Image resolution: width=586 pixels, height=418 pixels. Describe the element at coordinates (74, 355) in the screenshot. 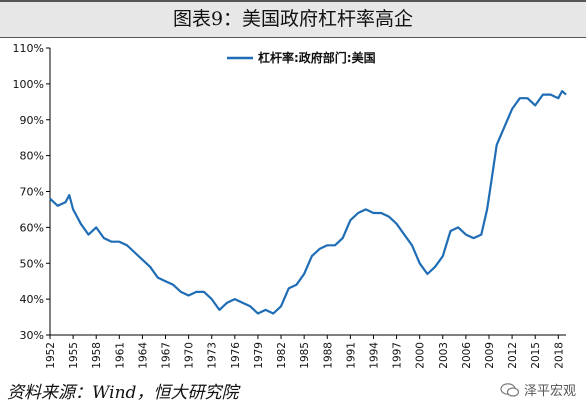

I see `x-tick-label: 1955` at that location.